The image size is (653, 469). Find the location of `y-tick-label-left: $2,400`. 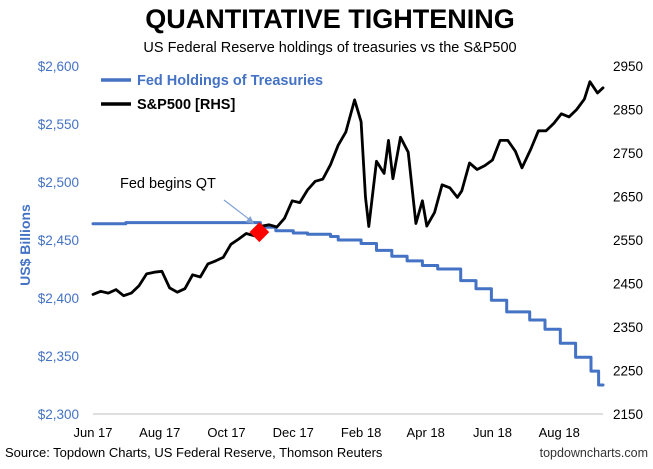

y-tick-label-left: $2,400 is located at coordinates (58, 298).